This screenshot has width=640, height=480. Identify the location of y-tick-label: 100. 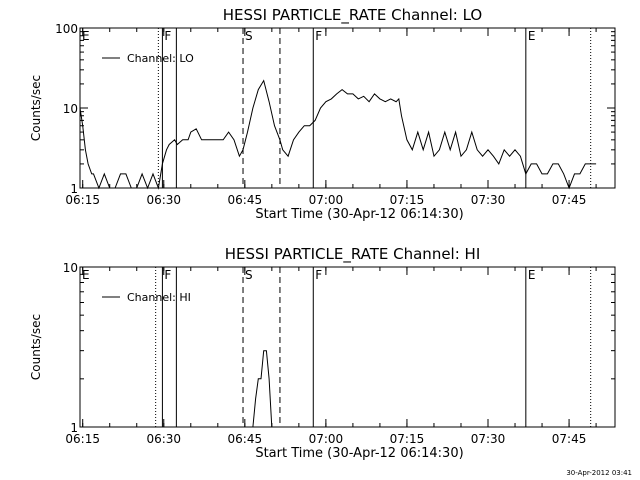
(66, 29).